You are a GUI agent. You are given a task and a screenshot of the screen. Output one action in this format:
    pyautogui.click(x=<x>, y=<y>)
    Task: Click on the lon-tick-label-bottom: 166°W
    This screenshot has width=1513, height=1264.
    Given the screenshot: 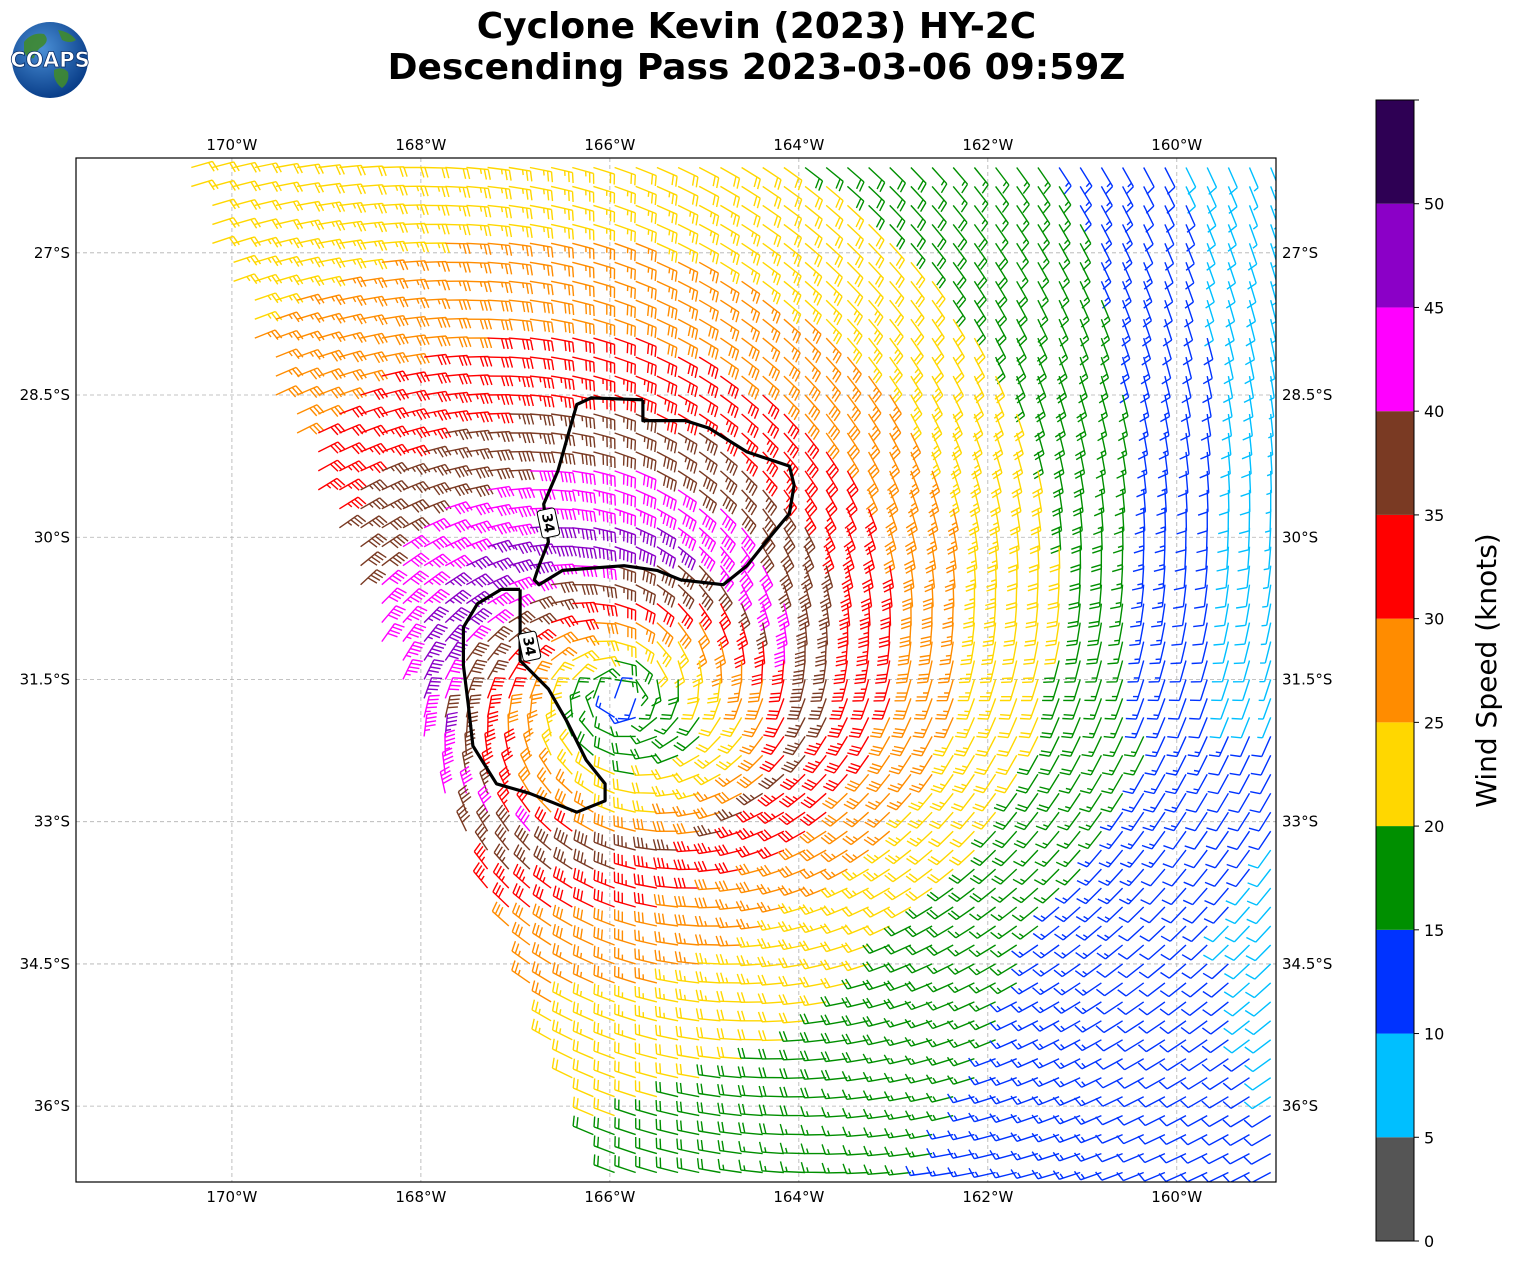 What is the action you would take?
    pyautogui.click(x=609, y=1197)
    